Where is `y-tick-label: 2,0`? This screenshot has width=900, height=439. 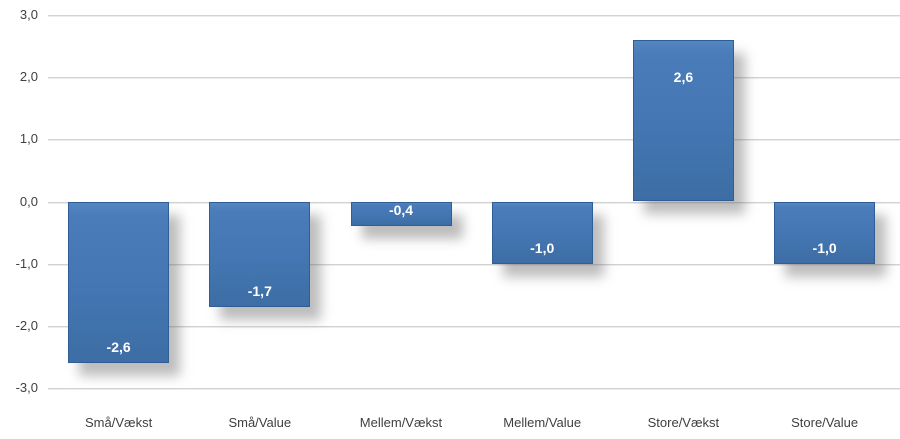 y-tick-label: 2,0 is located at coordinates (28, 77).